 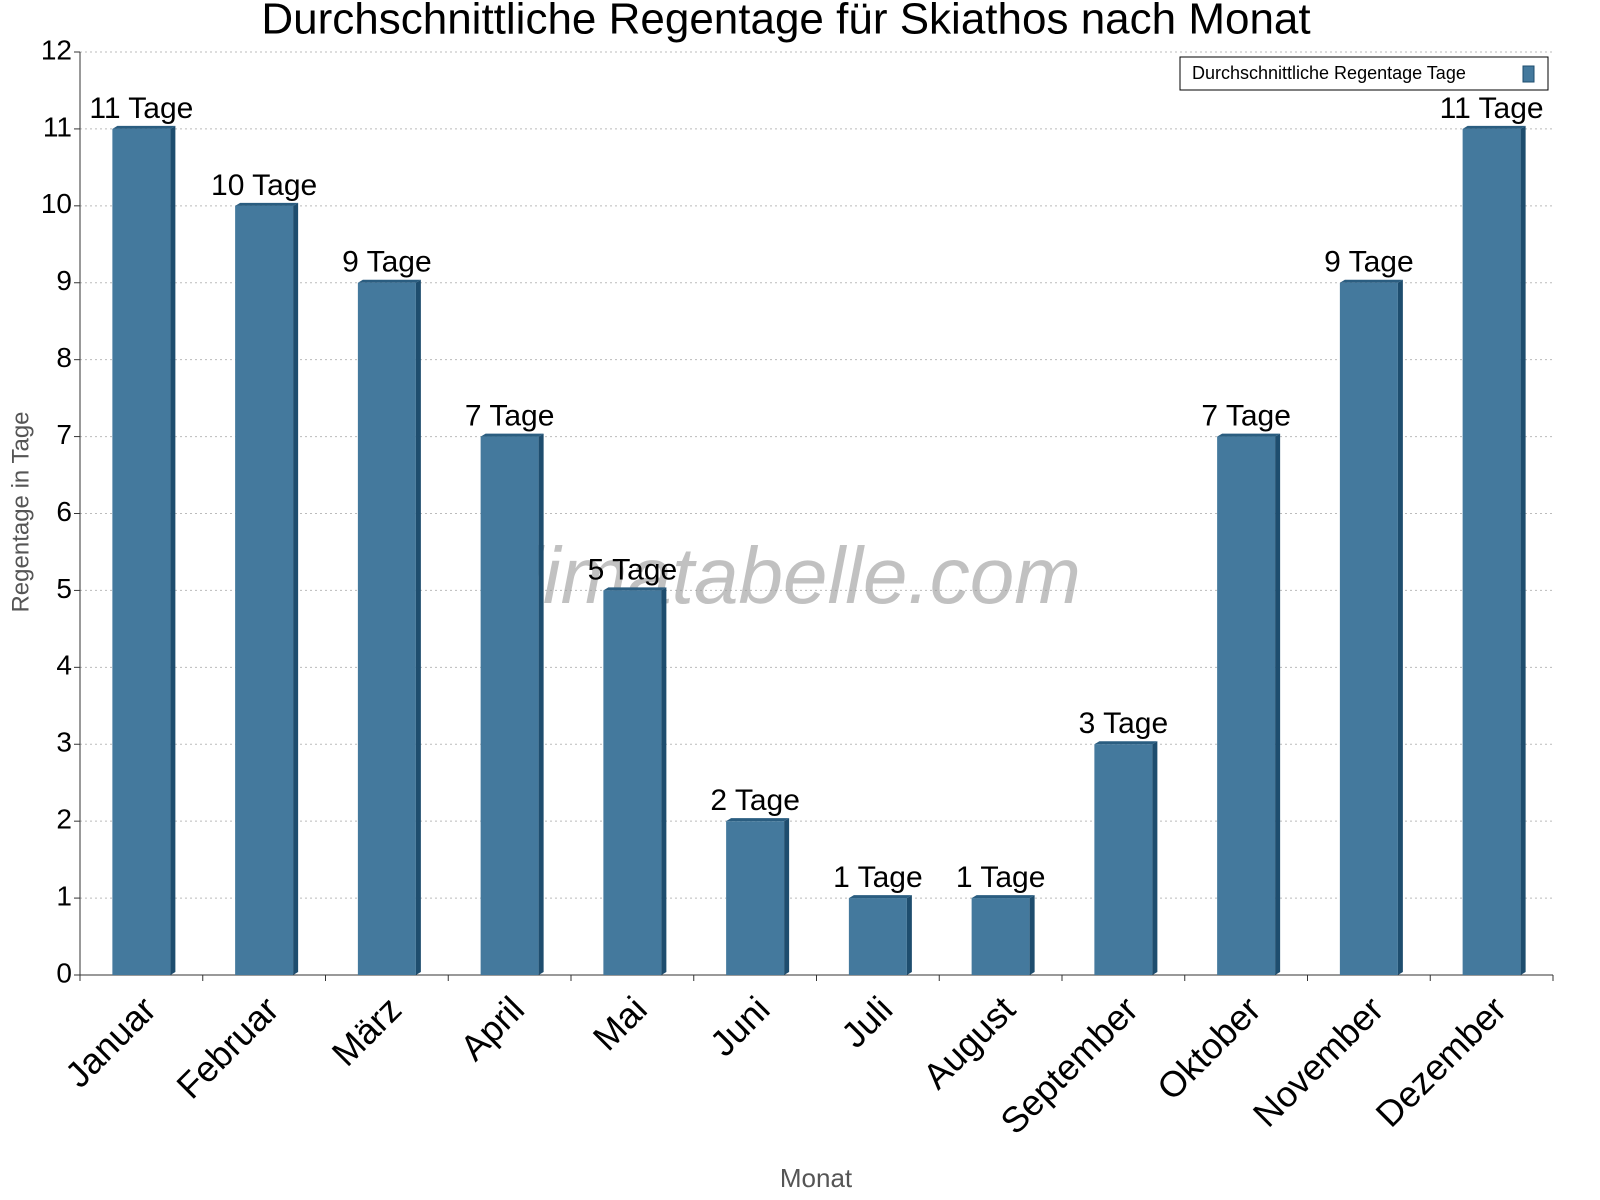 What do you see at coordinates (64, 972) in the screenshot?
I see `y-tick-label: 0` at bounding box center [64, 972].